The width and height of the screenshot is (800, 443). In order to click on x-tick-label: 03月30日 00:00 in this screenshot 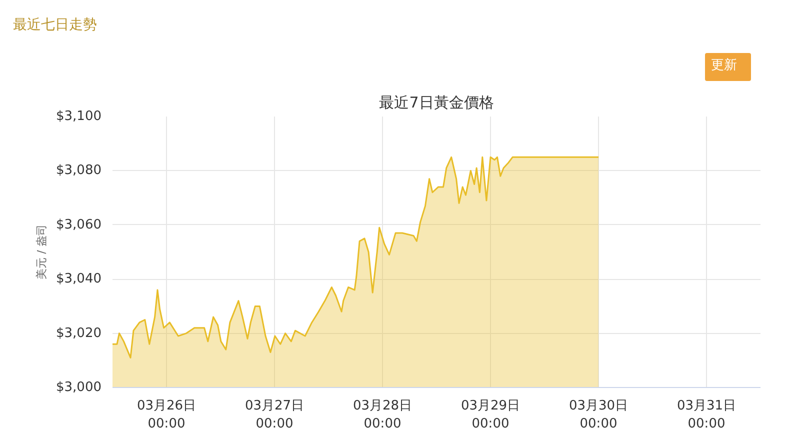, I will do `click(598, 415)`.